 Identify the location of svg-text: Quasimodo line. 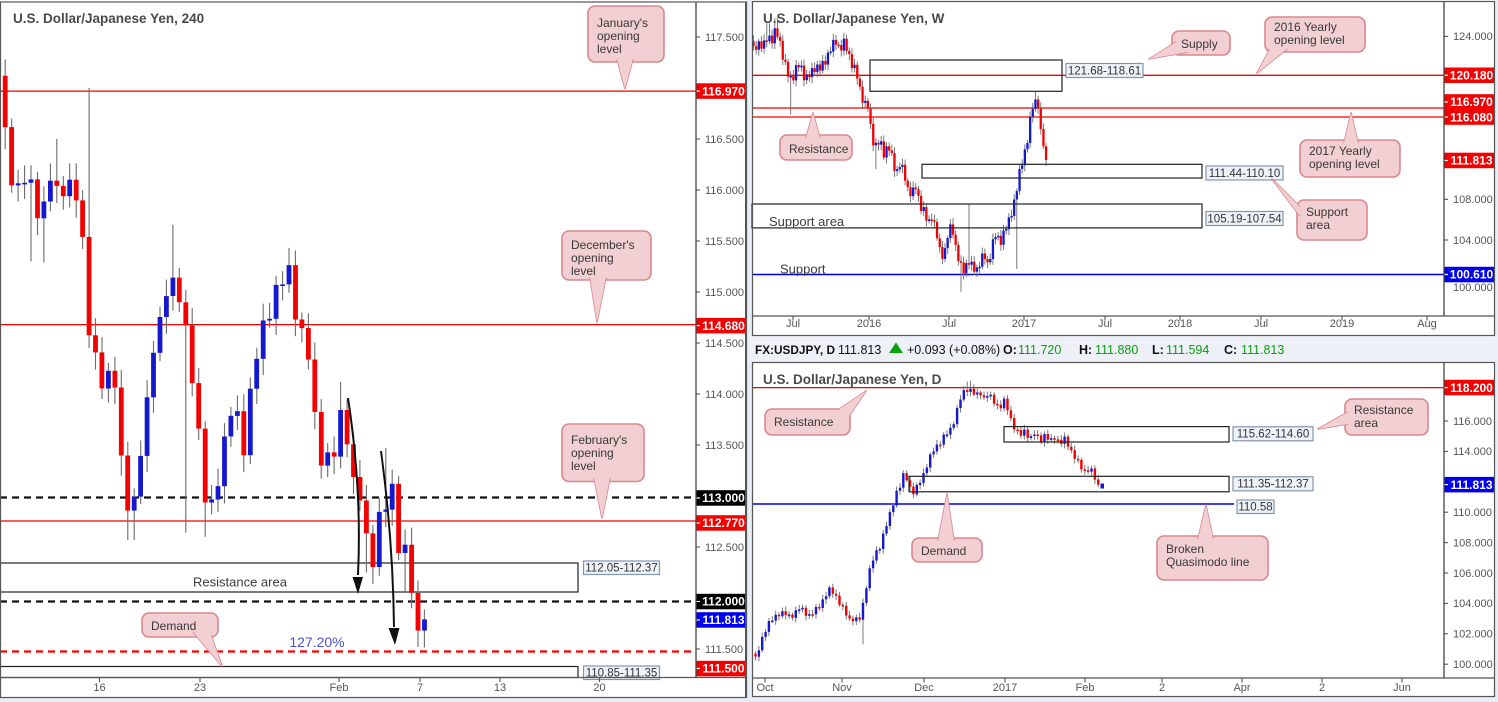
(1208, 562).